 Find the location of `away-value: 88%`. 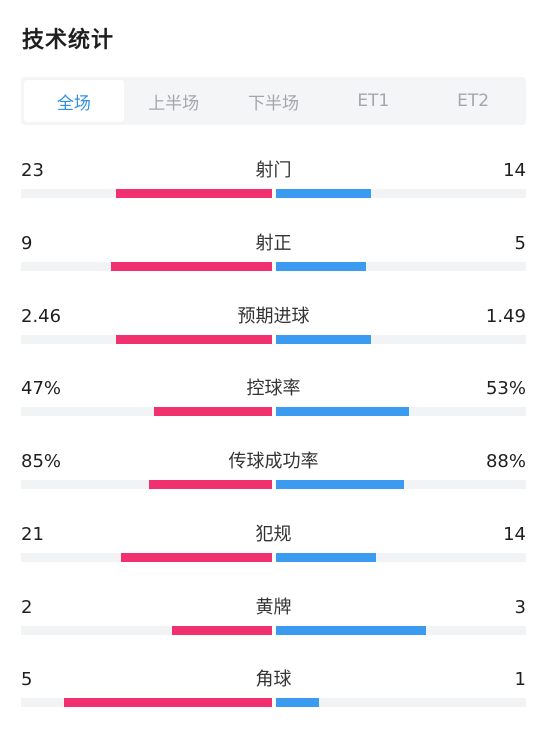

away-value: 88% is located at coordinates (505, 461).